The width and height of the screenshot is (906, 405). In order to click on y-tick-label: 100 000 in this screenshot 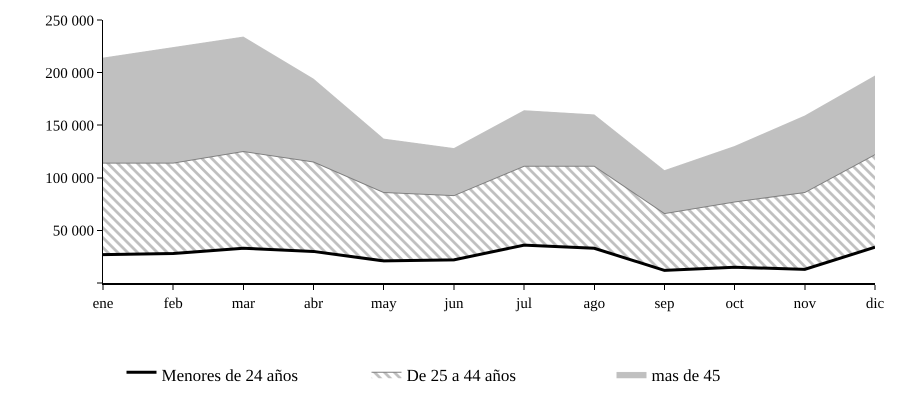, I will do `click(69, 179)`.